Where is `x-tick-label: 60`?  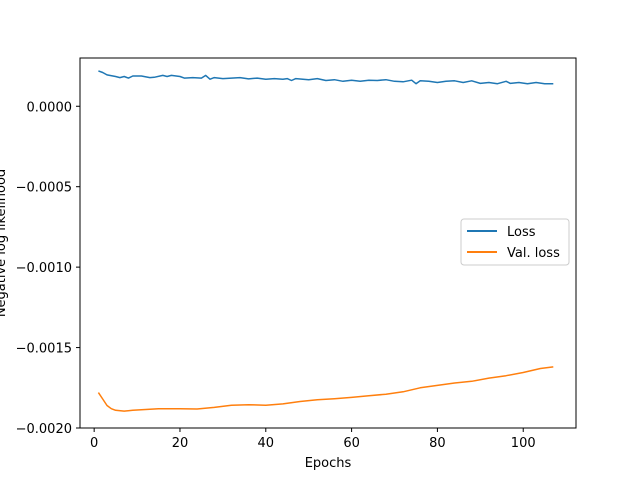 x-tick-label: 60 is located at coordinates (351, 443).